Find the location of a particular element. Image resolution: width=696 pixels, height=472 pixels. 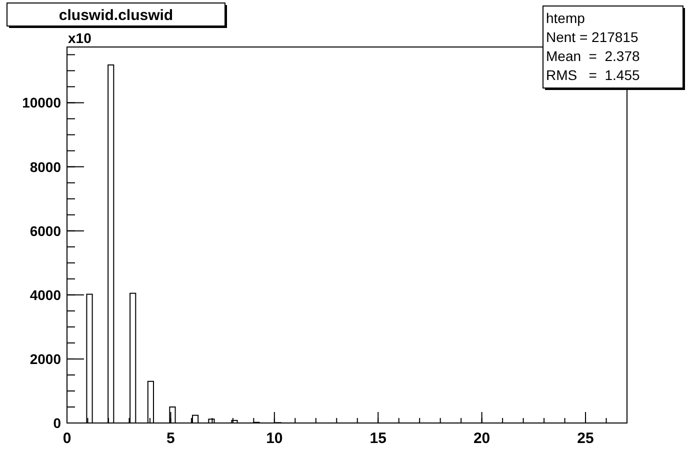

y-tick-label: 4000 is located at coordinates (46, 294).